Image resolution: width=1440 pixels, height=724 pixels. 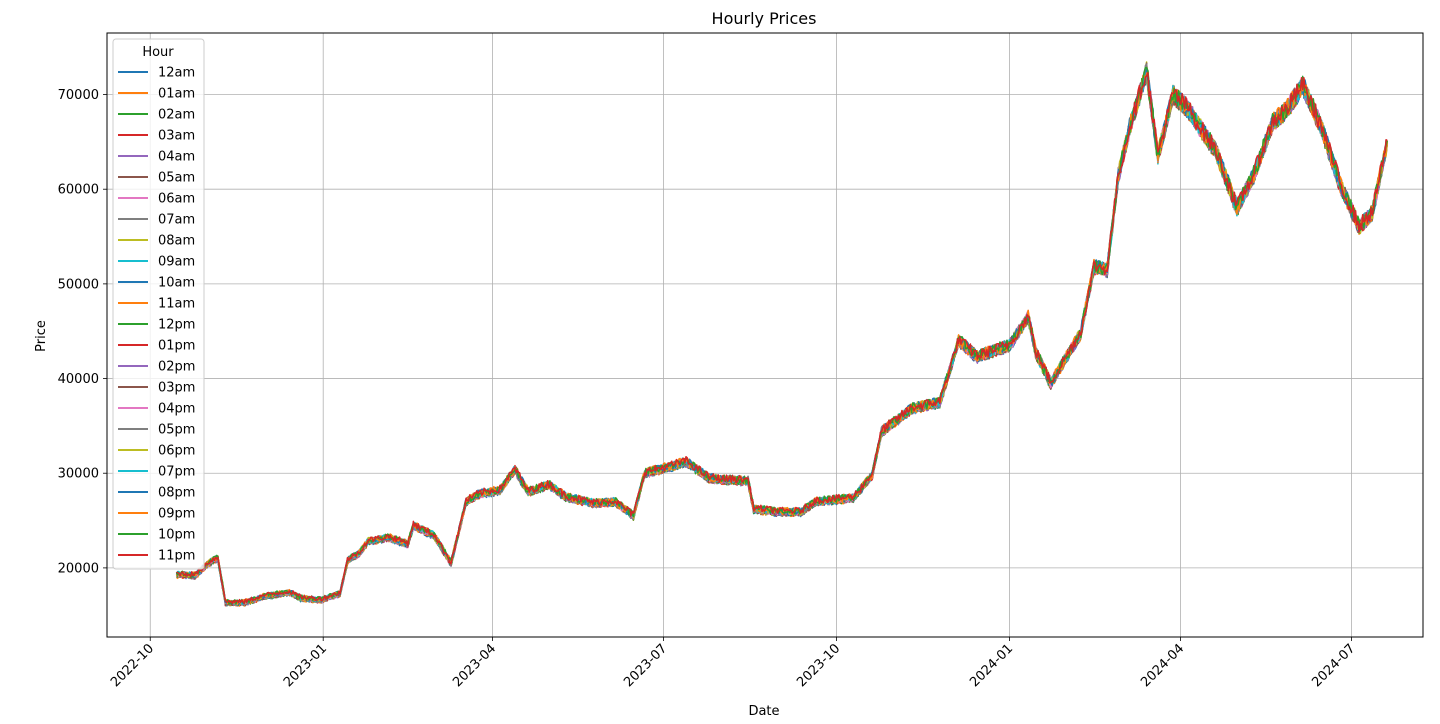 I want to click on legend-label: 05am, so click(x=176, y=178).